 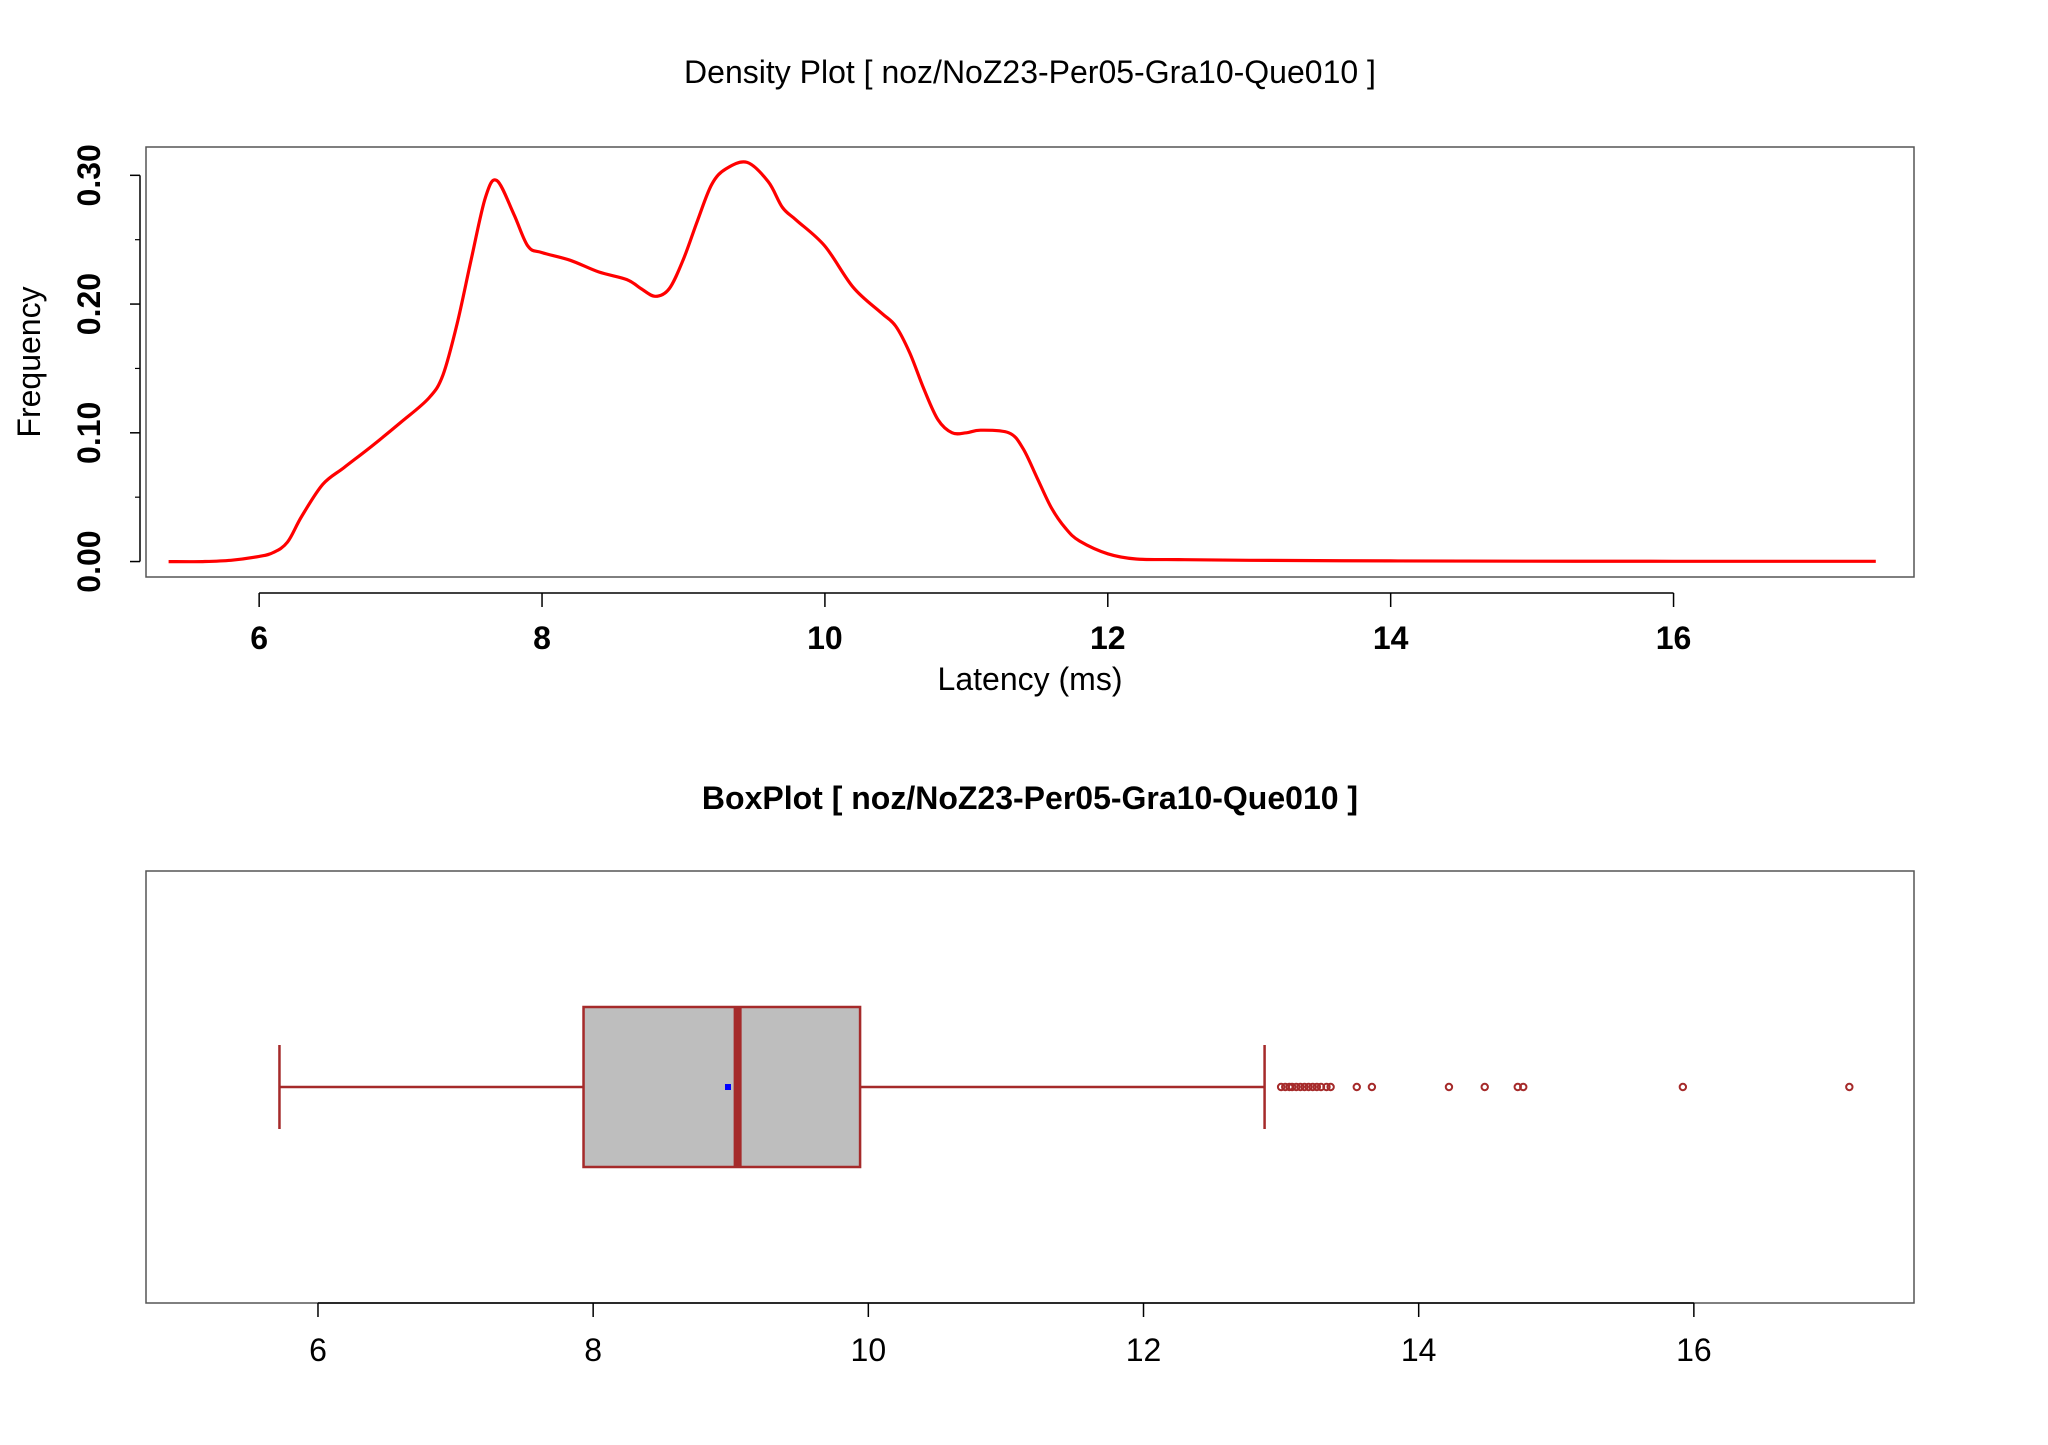 I want to click on mean-point, so click(x=727, y=1087).